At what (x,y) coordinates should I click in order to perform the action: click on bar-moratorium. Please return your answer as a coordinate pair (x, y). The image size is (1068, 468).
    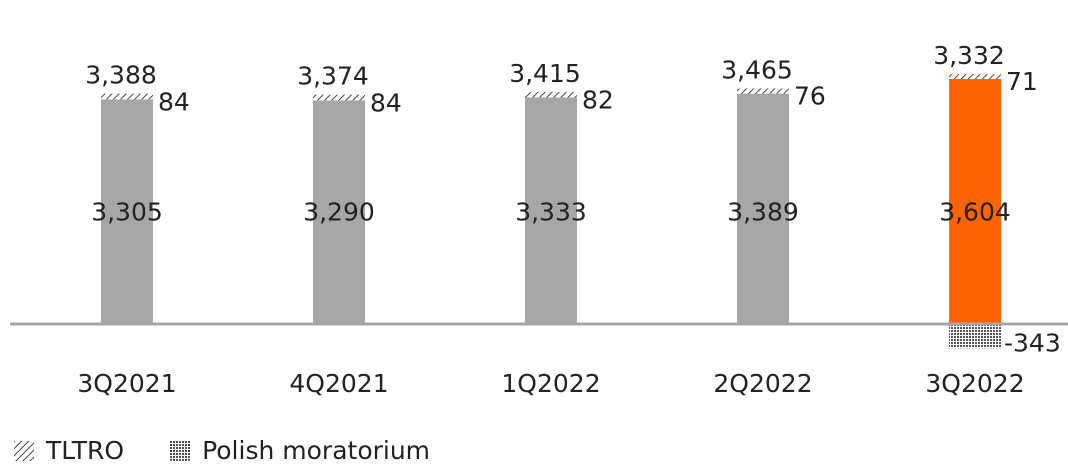
    Looking at the image, I should click on (975, 337).